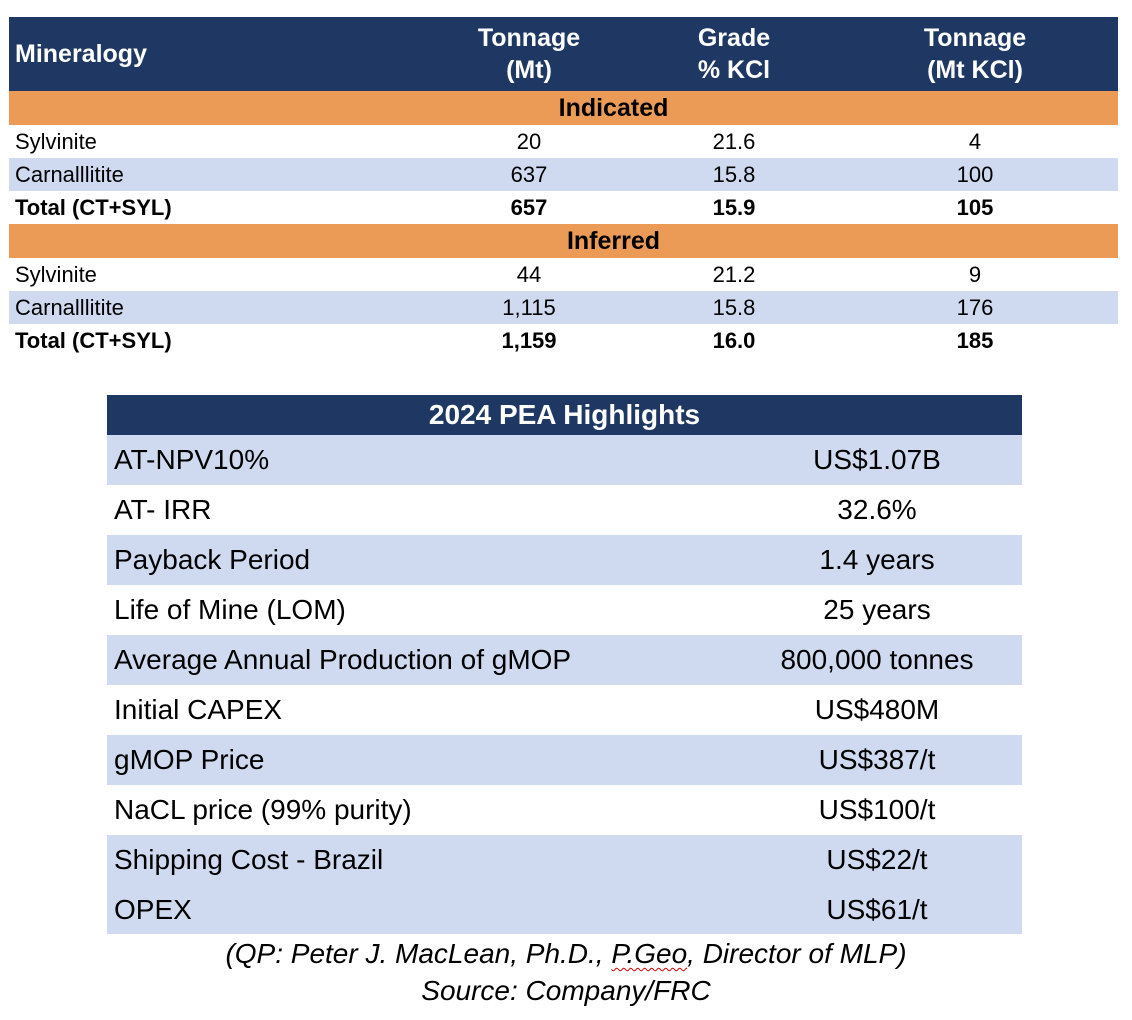 The width and height of the screenshot is (1132, 1020). I want to click on table-row-total: Total (CT+SYL) 657 15.9 105, so click(563, 207).